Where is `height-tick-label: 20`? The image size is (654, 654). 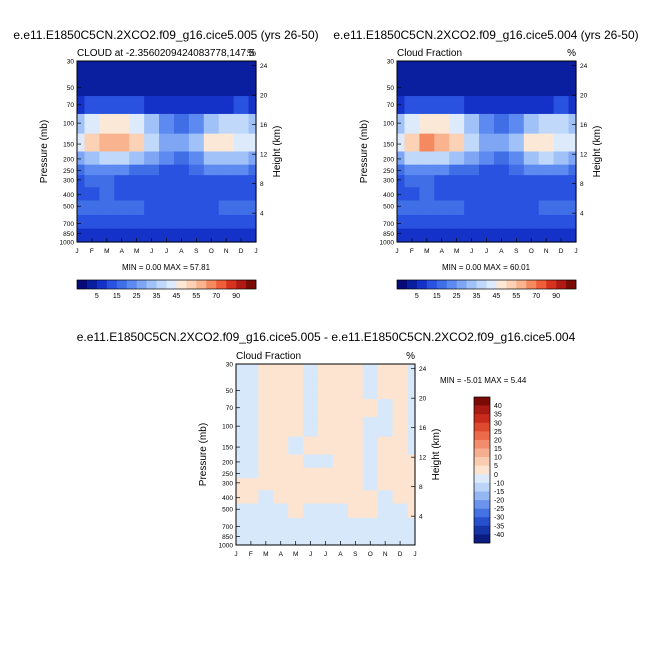 height-tick-label: 20 is located at coordinates (423, 399).